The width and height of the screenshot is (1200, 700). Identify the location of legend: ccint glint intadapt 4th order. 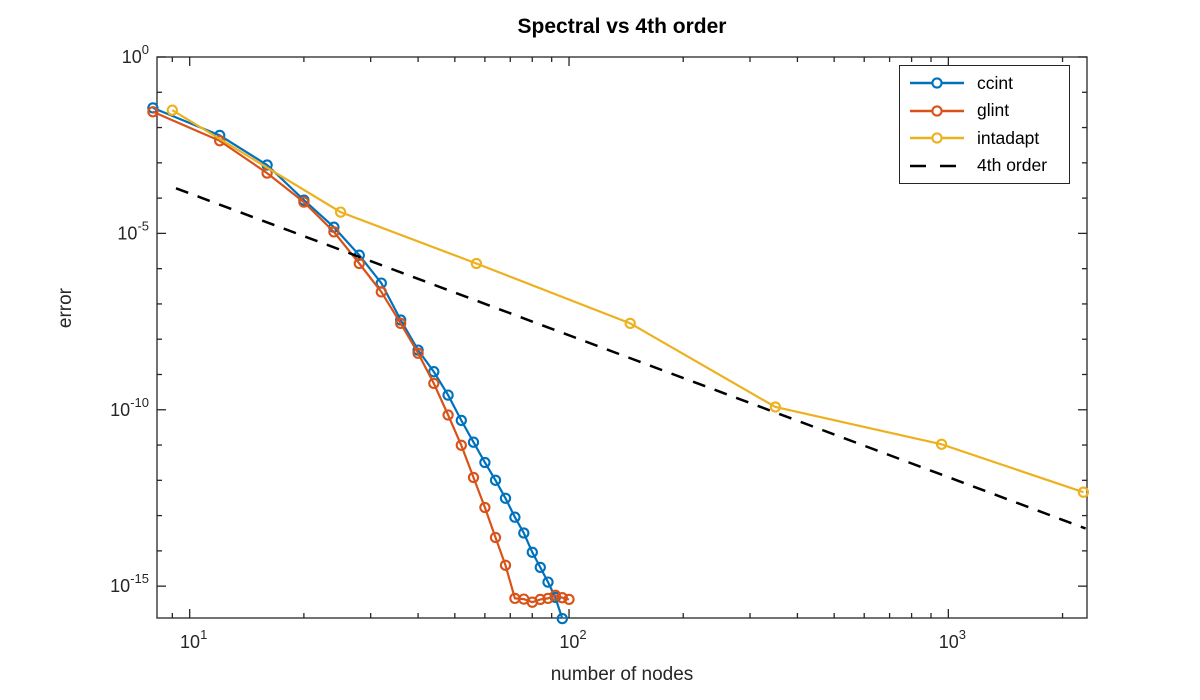
(984, 124).